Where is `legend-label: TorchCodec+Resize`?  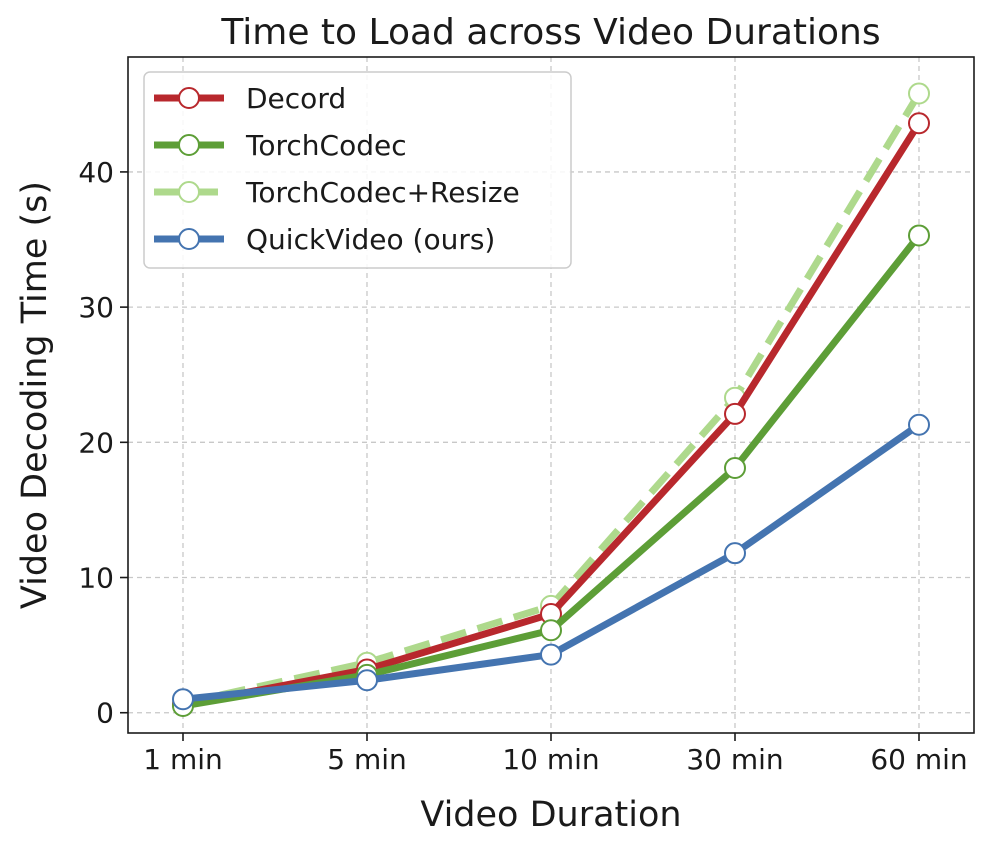 legend-label: TorchCodec+Resize is located at coordinates (382, 192).